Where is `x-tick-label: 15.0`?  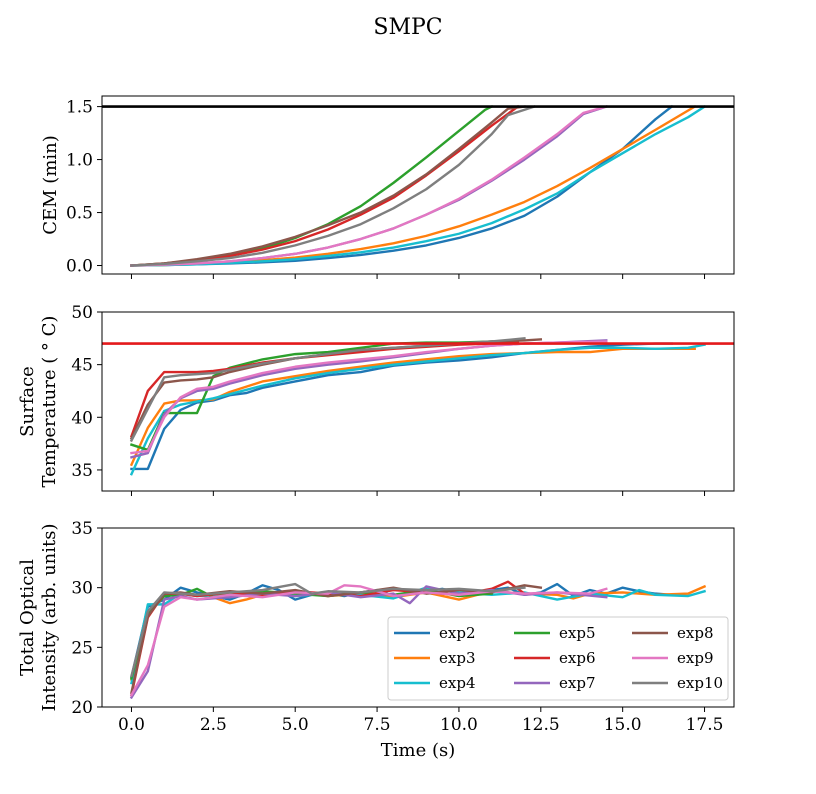
x-tick-label: 15.0 is located at coordinates (623, 725).